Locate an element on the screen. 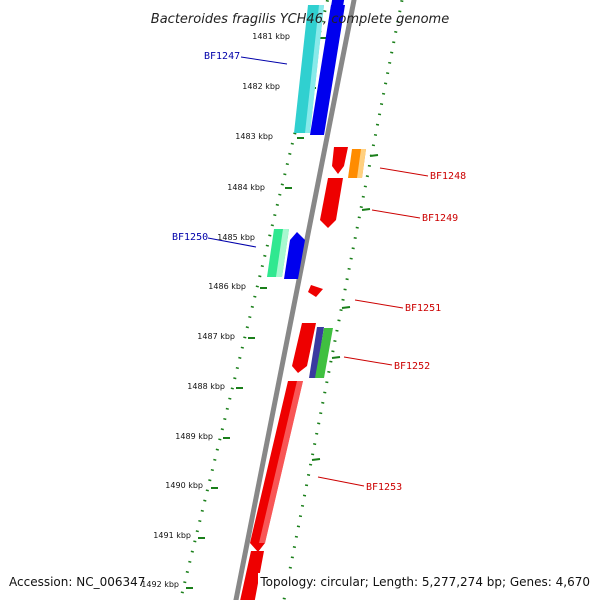 The height and width of the screenshot is (600, 600). tick-label: 1488 kbp is located at coordinates (206, 386).